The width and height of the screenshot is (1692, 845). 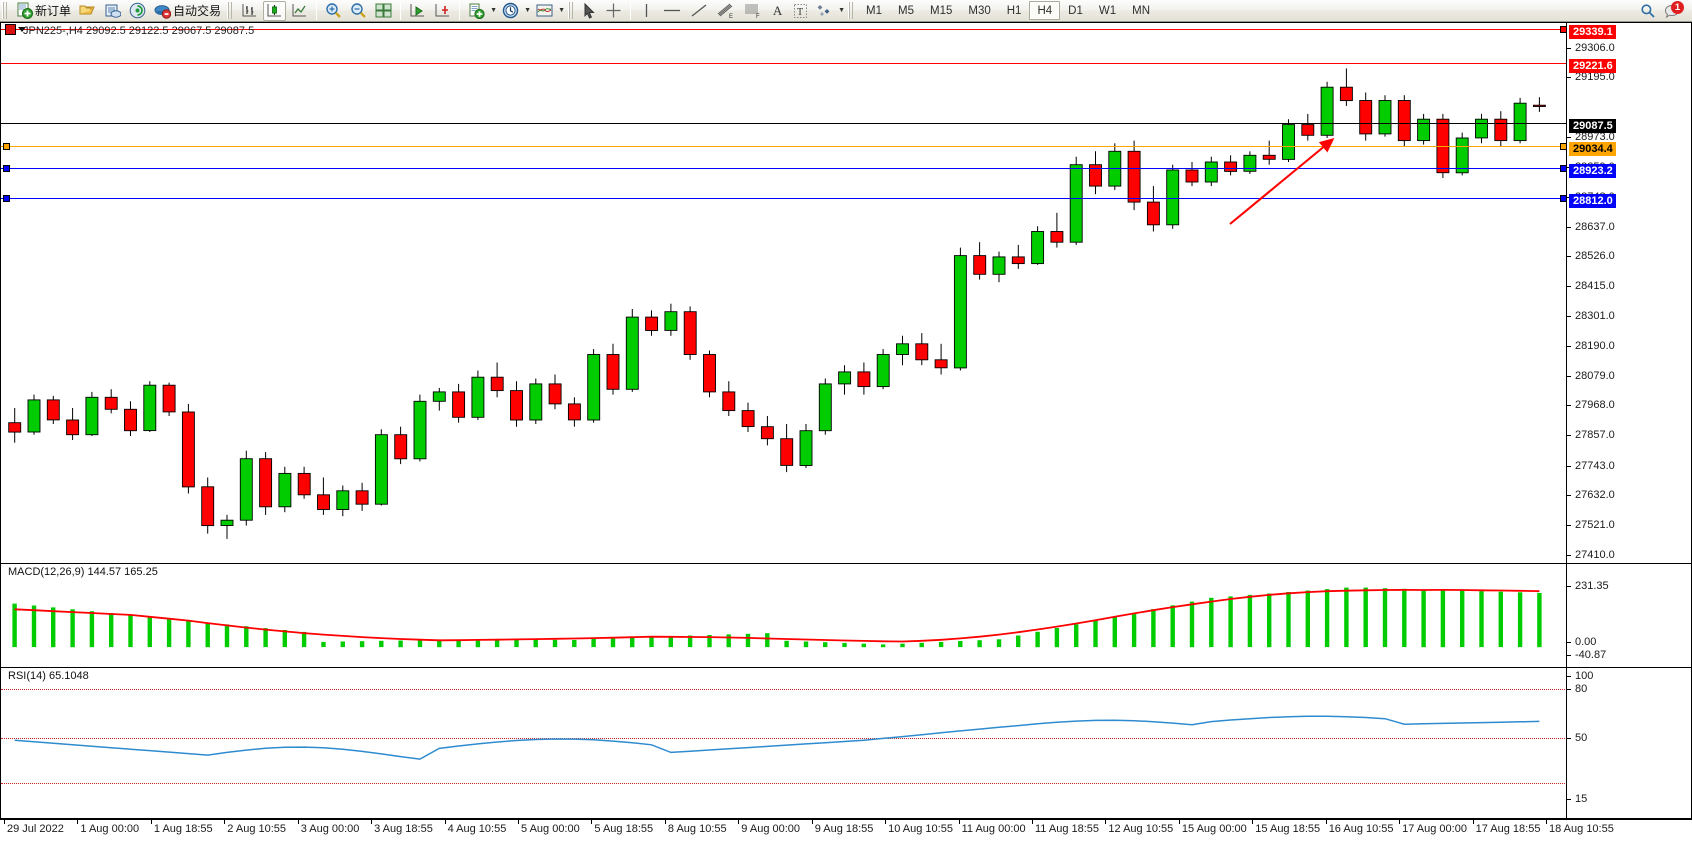 I want to click on zoom-out-button, so click(x=358, y=11).